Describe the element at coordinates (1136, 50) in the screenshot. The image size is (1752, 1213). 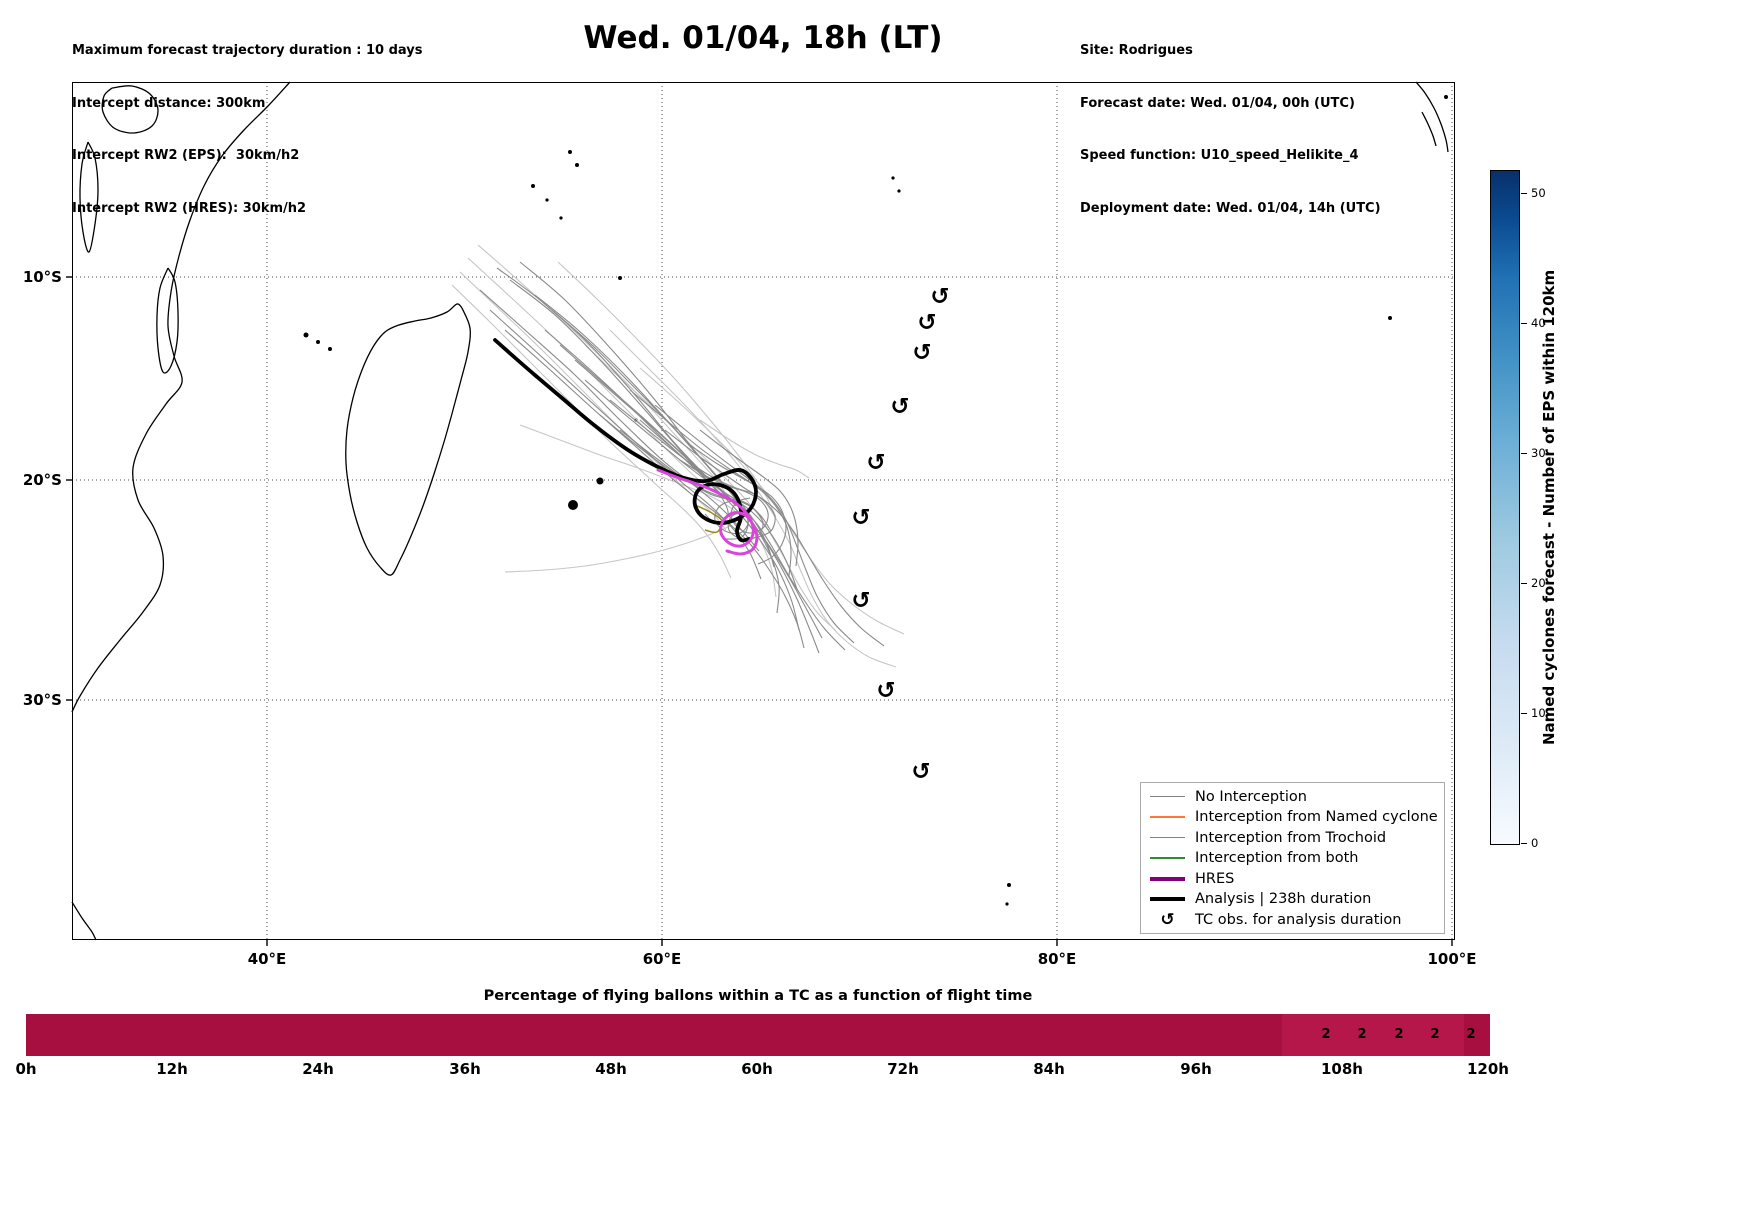
I see `site-text: Site: Rodrigues` at that location.